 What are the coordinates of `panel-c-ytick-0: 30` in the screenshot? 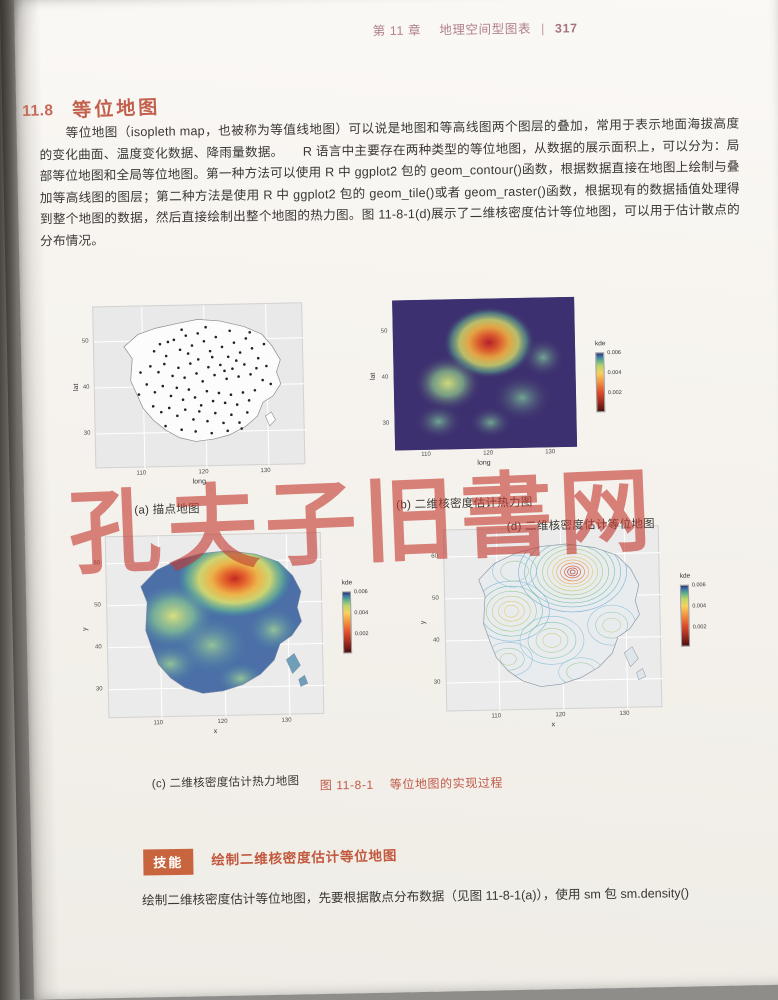 It's located at (99, 689).